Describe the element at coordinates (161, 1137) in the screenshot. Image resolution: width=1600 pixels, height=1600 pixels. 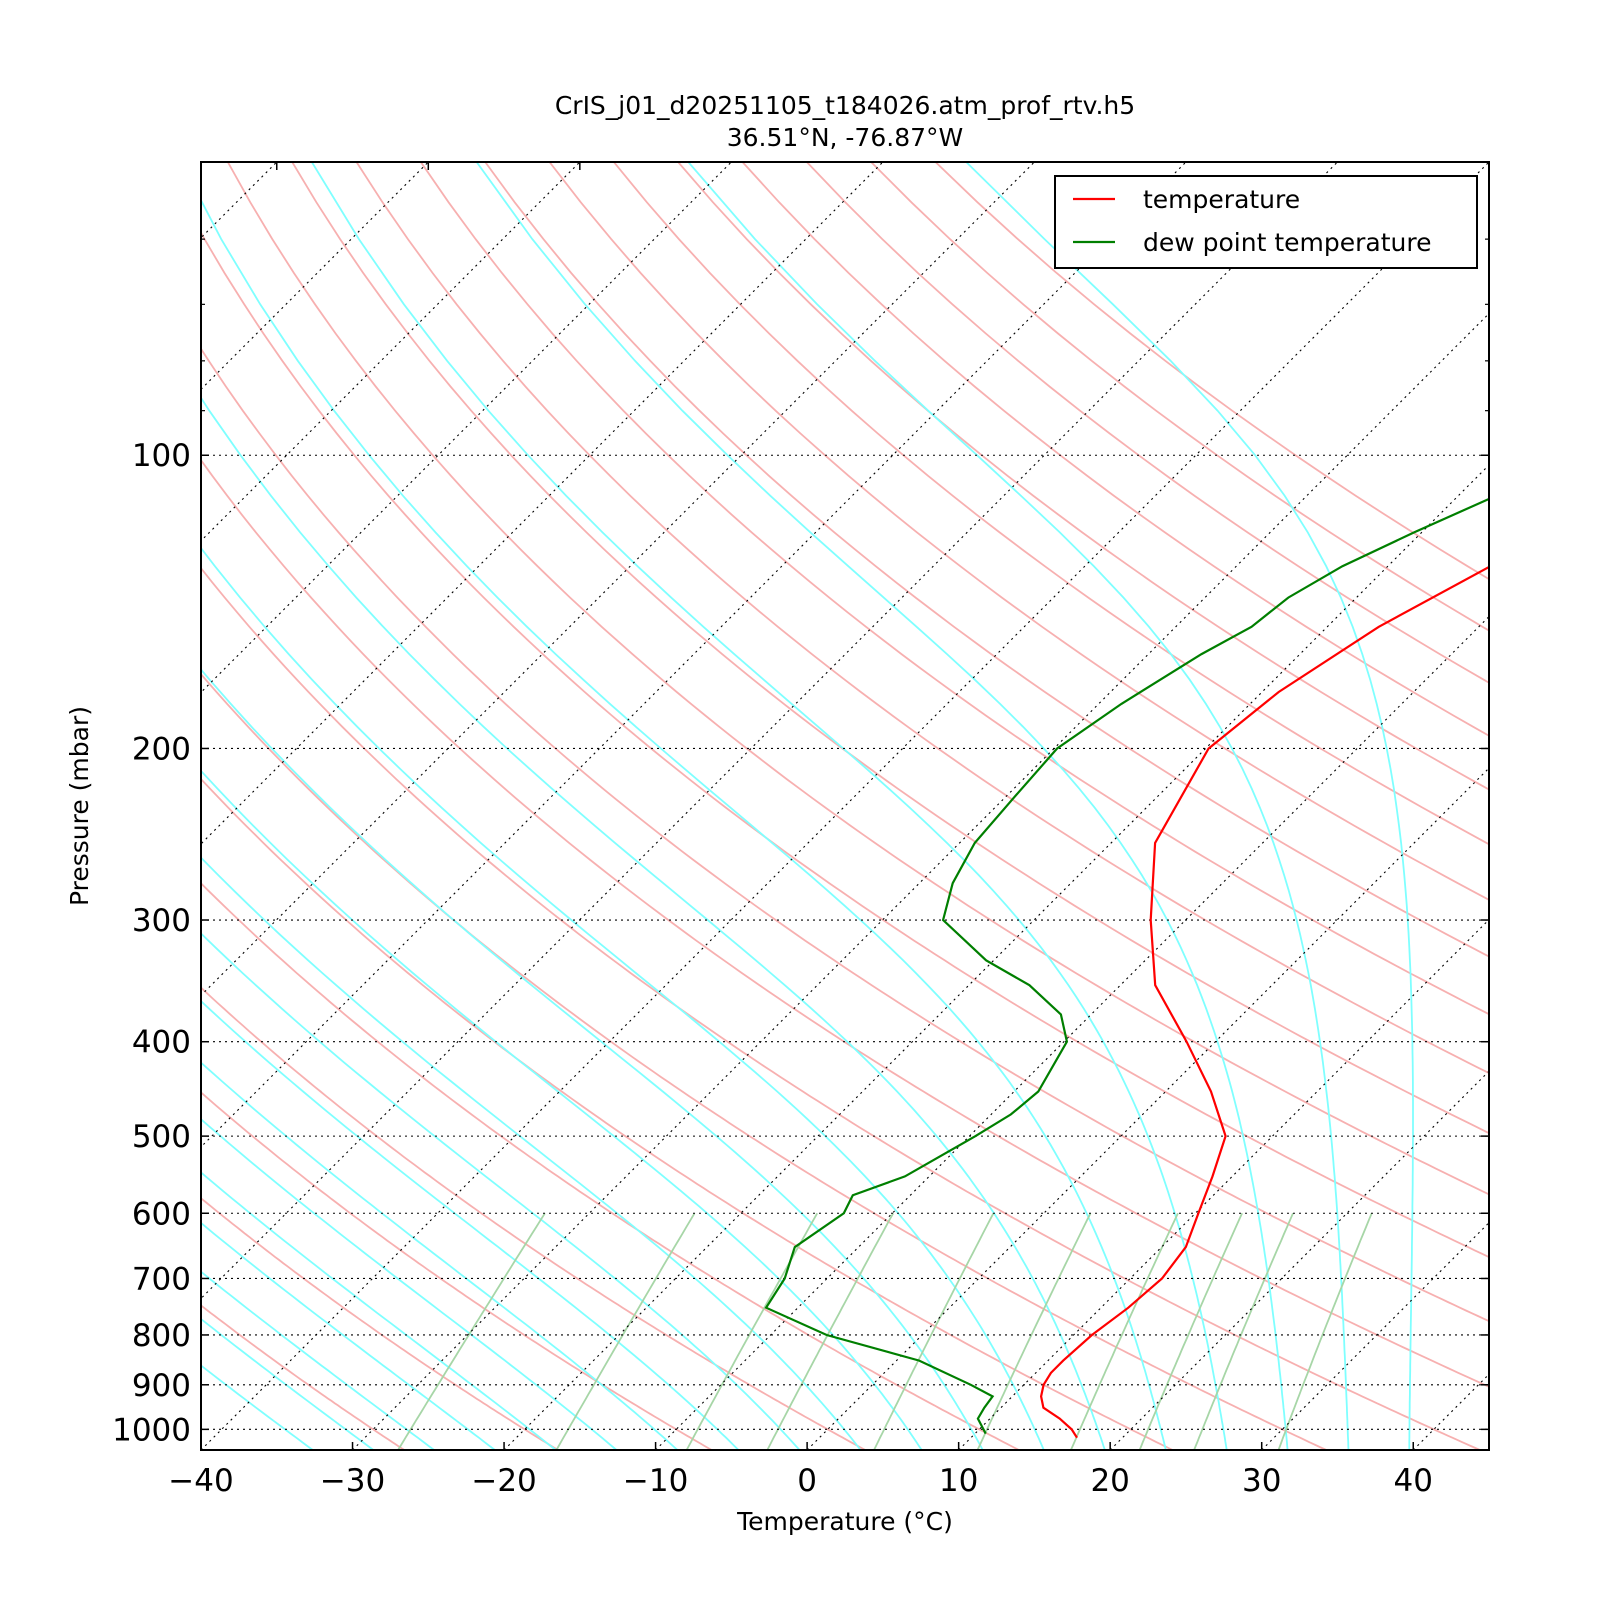
I see `y-tick-label: 500` at that location.